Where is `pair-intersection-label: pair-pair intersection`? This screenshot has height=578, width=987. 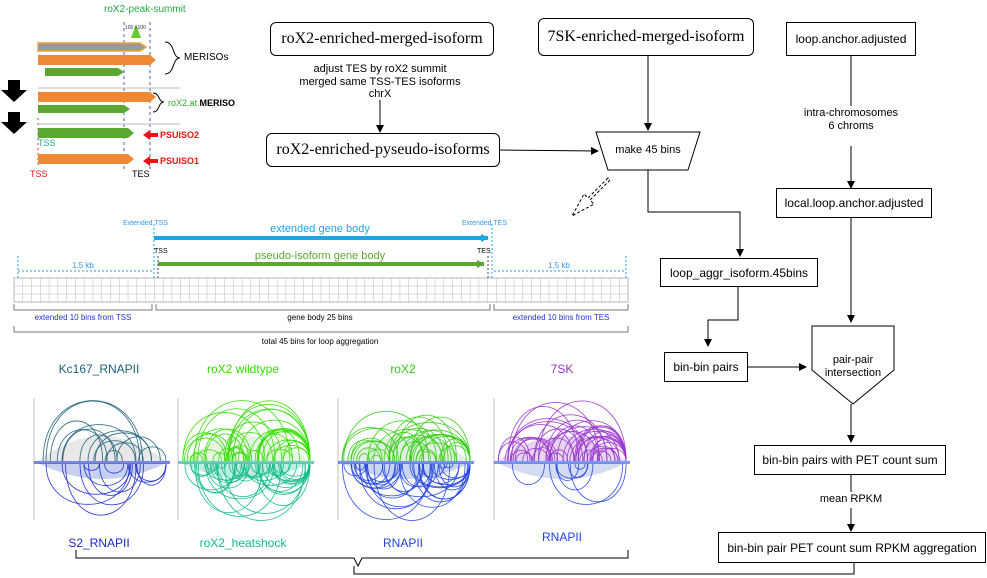 pair-intersection-label: pair-pair intersection is located at coordinates (853, 366).